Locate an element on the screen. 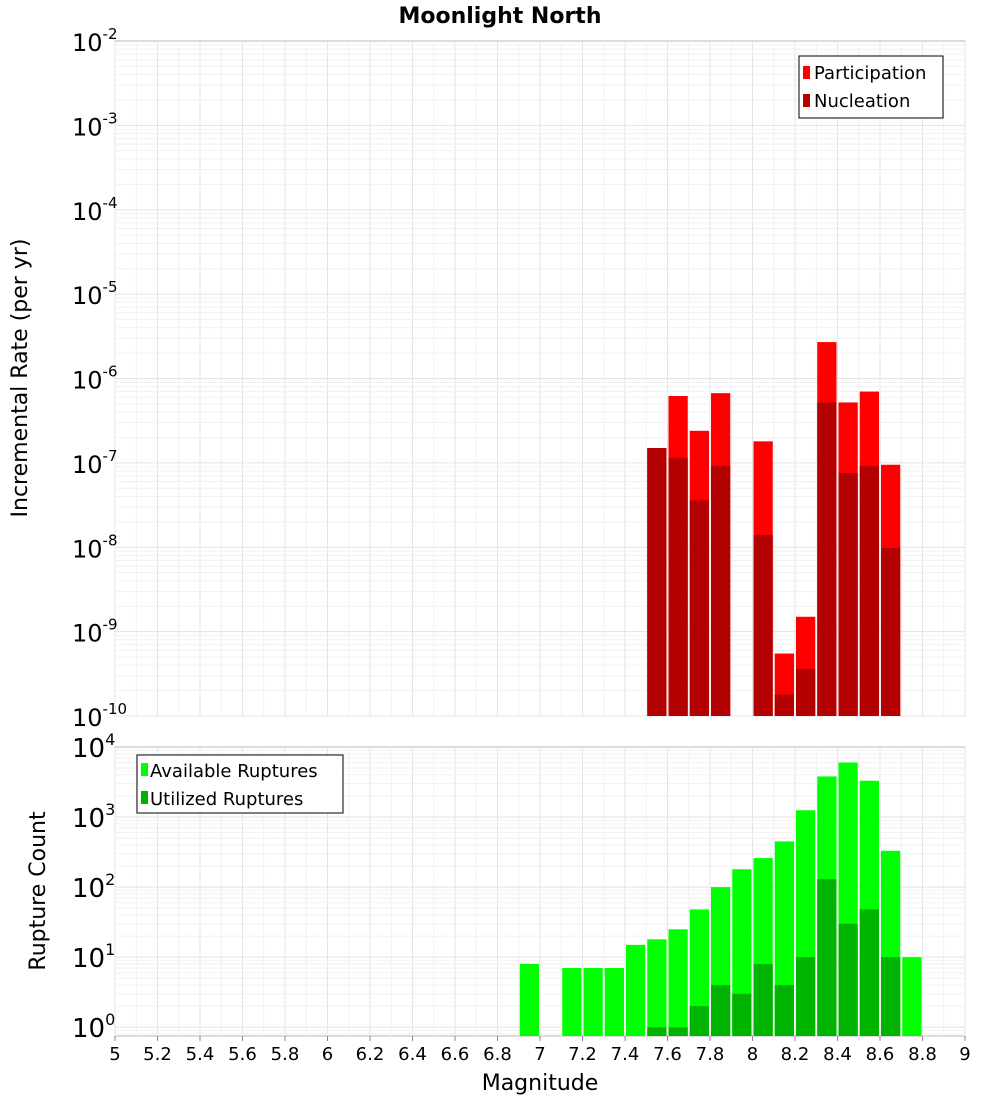  x-tick-label: 8.6 is located at coordinates (880, 1054).